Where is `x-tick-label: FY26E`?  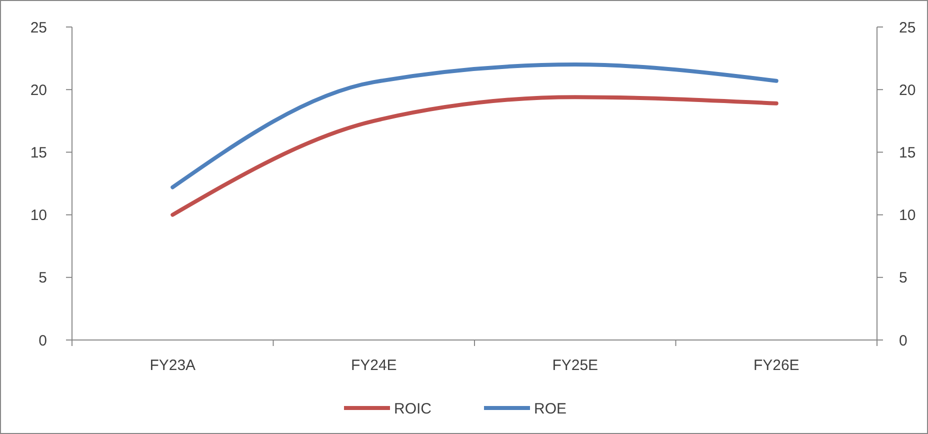
x-tick-label: FY26E is located at coordinates (776, 365).